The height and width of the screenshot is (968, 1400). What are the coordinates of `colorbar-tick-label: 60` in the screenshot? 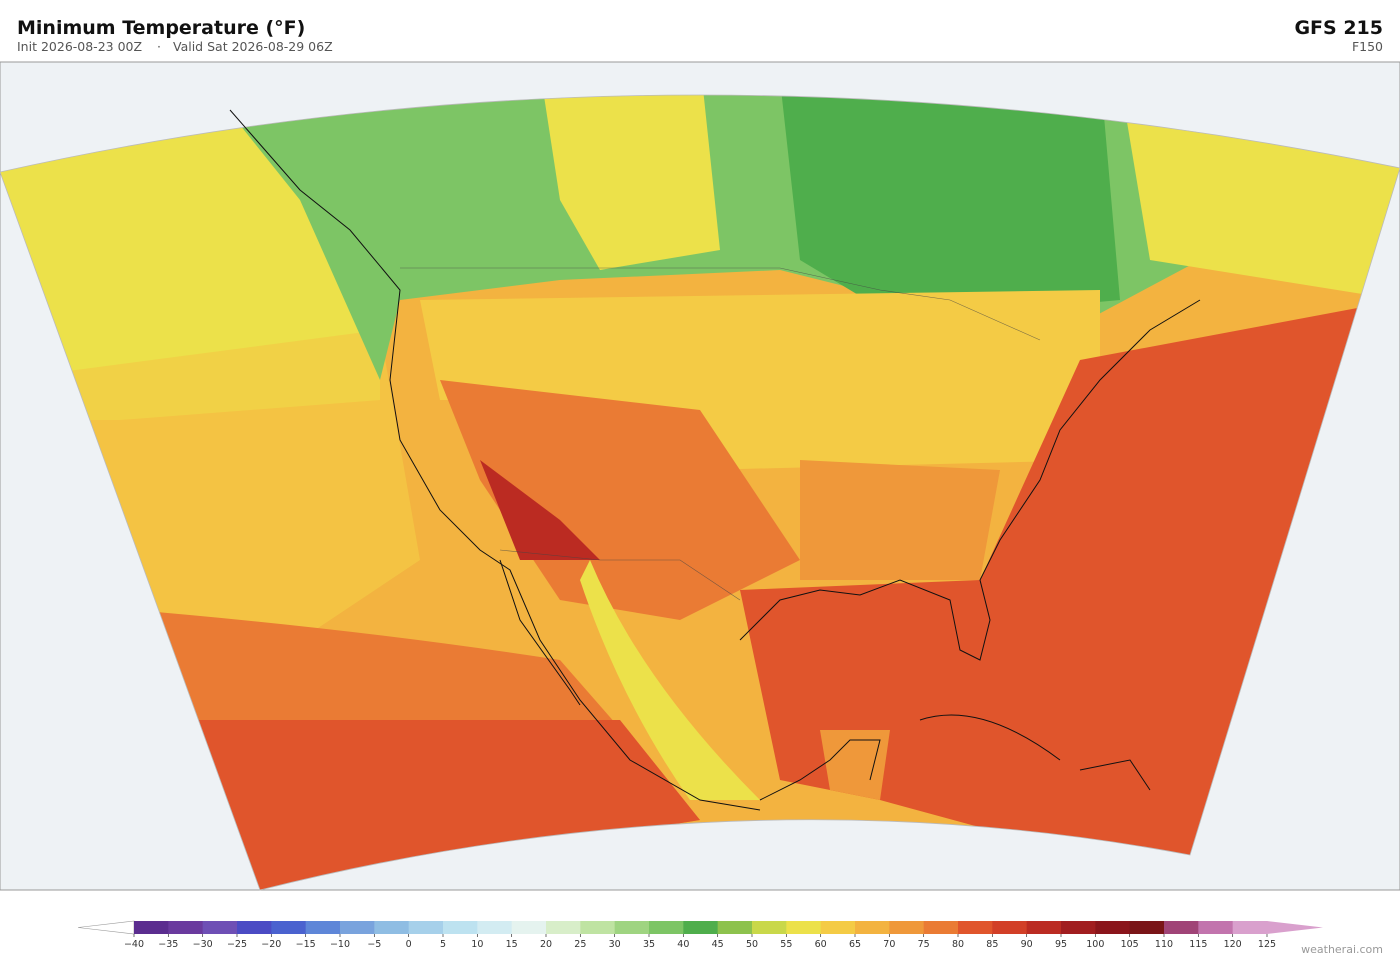 It's located at (821, 944).